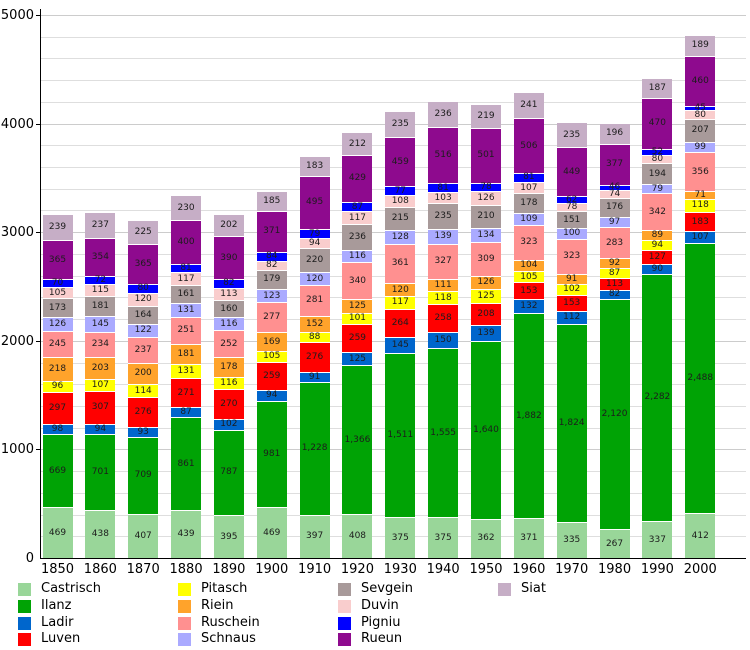  What do you see at coordinates (393, 558) in the screenshot?
I see `x-axis-line` at bounding box center [393, 558].